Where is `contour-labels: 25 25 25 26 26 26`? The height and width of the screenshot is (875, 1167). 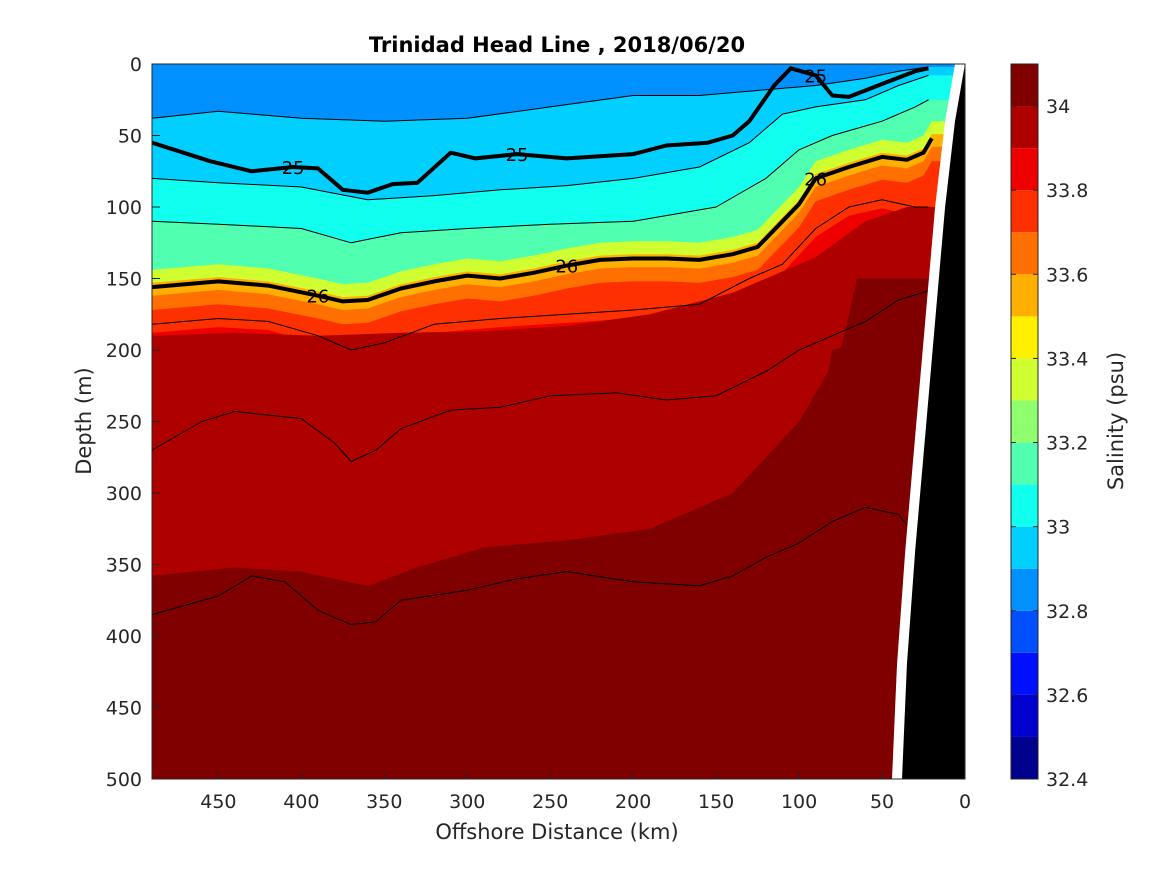
contour-labels: 25 25 25 26 26 26 is located at coordinates (555, 187).